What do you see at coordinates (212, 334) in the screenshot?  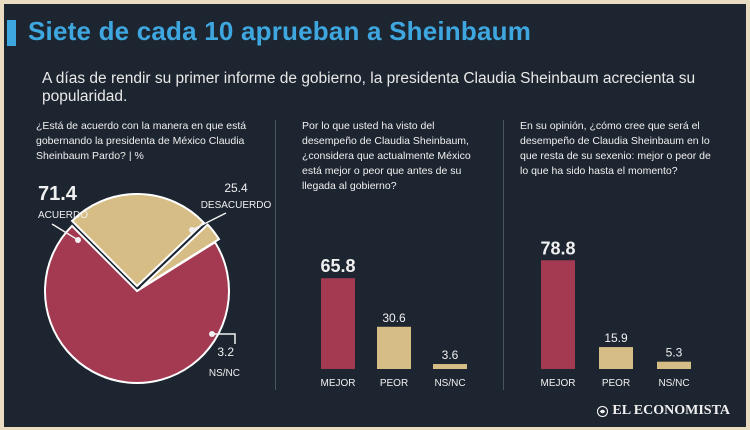 I see `pie-leader-dot-nsnc` at bounding box center [212, 334].